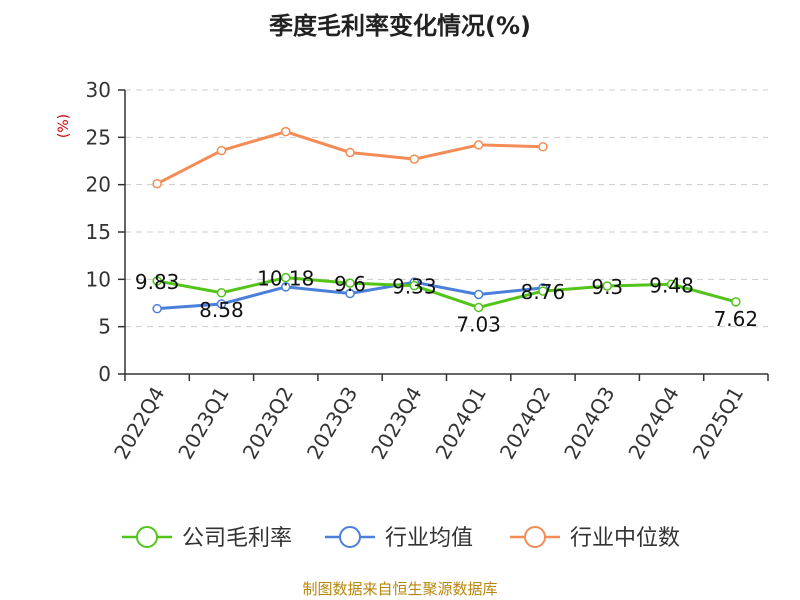 Image resolution: width=800 pixels, height=600 pixels. Describe the element at coordinates (736, 319) in the screenshot. I see `data-label: 7.62` at that location.